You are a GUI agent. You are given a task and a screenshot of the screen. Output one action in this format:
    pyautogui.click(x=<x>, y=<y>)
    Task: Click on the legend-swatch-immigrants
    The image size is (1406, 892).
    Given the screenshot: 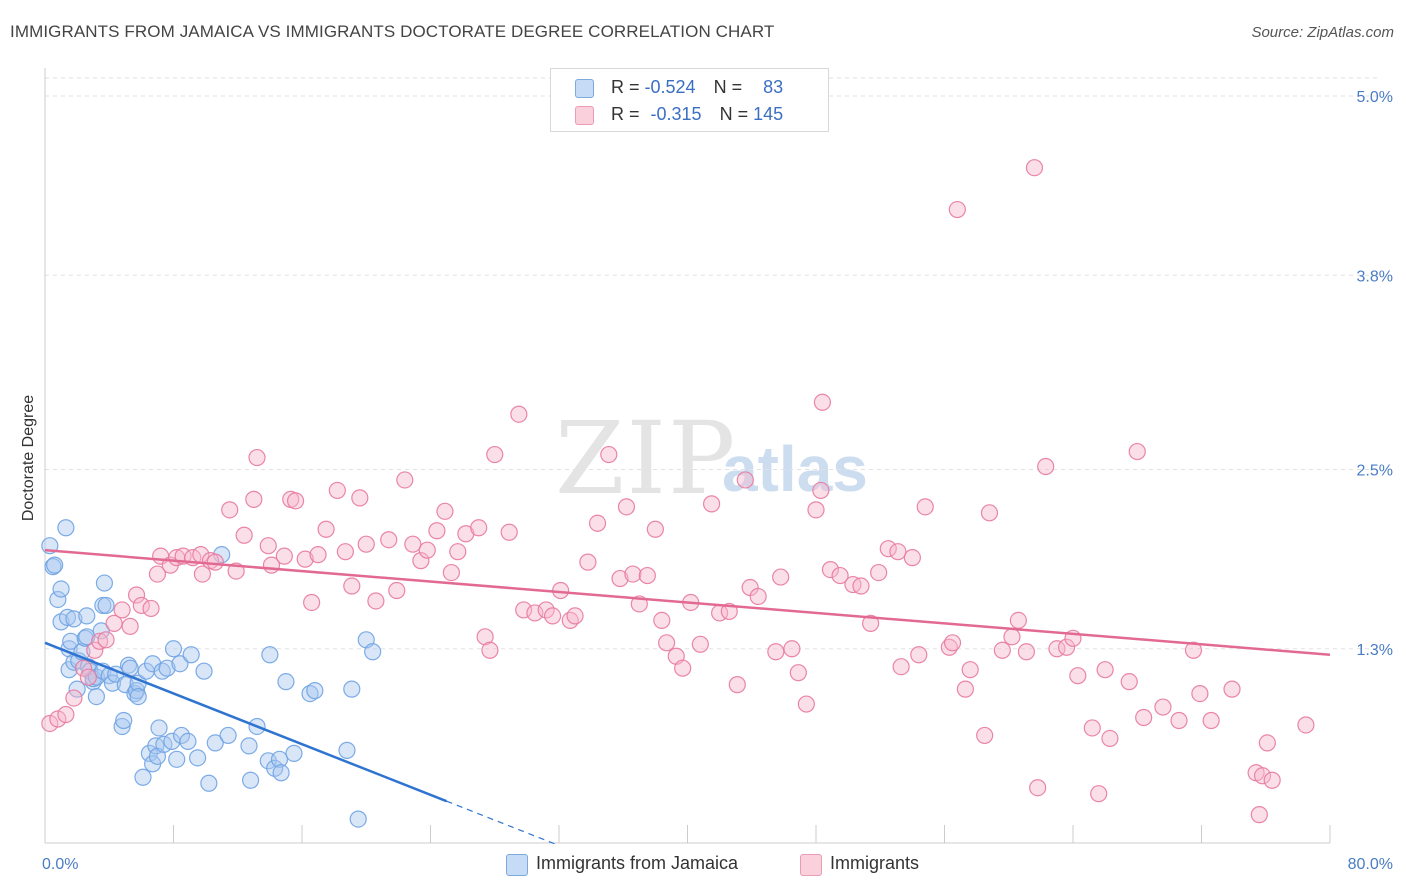 What is the action you would take?
    pyautogui.click(x=584, y=115)
    